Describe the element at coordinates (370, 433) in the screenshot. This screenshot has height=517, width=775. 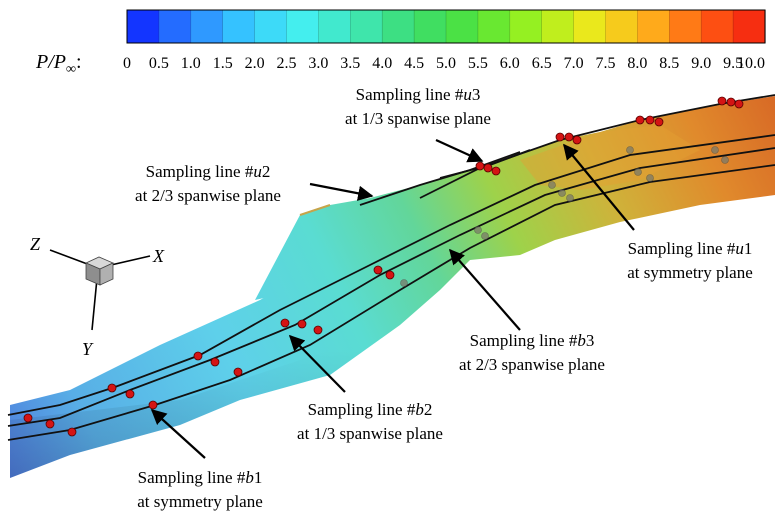
I see `annotation-b2-line2: at 1/3 spanwise plane` at that location.